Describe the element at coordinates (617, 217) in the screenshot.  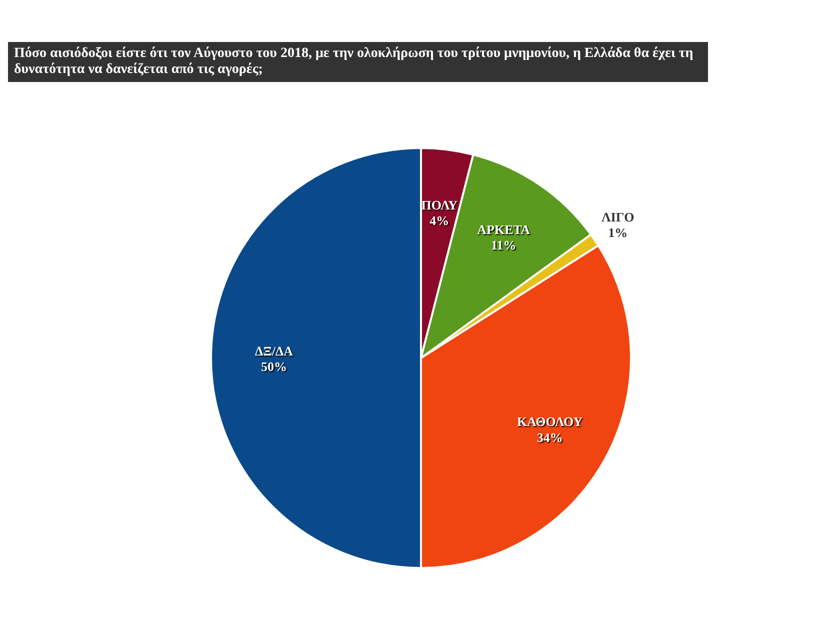
I see `slice-label: ΛΙΓΟ` at that location.